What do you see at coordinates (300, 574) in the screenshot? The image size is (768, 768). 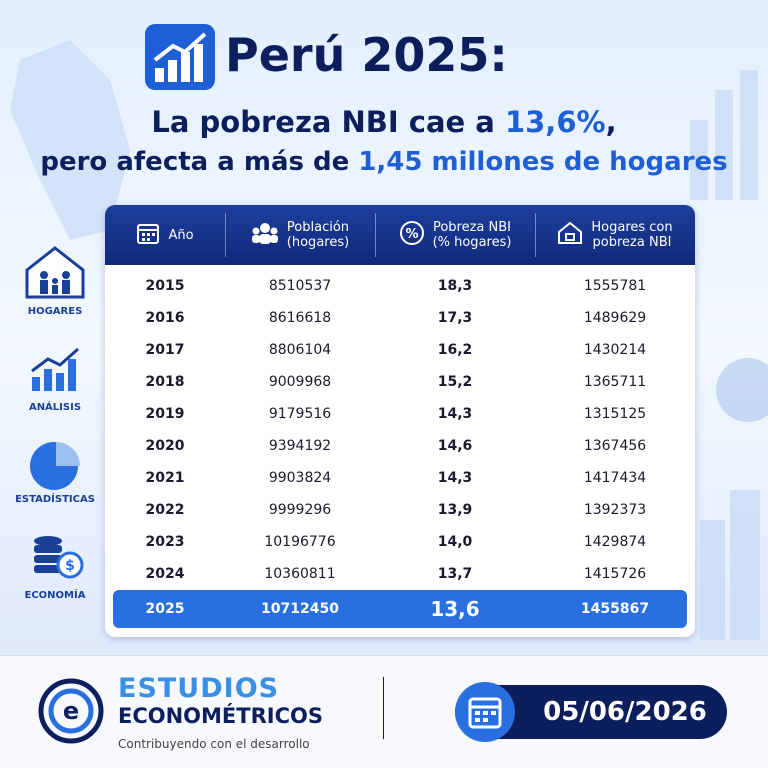 I see `table-cell: 10360811` at bounding box center [300, 574].